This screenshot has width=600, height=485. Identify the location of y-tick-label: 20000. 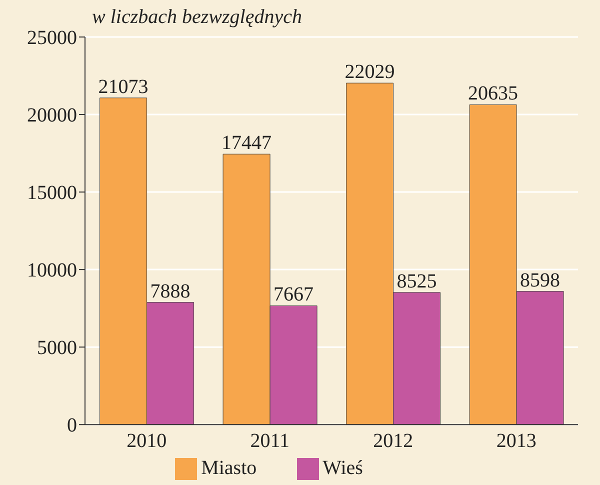
(52, 115).